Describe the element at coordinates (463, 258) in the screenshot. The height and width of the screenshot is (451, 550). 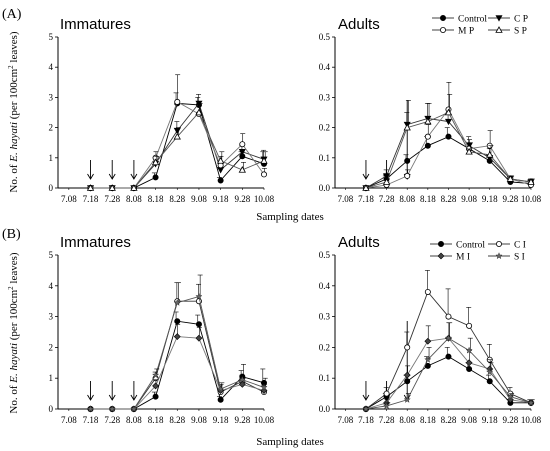
I see `legend-label: M I` at that location.